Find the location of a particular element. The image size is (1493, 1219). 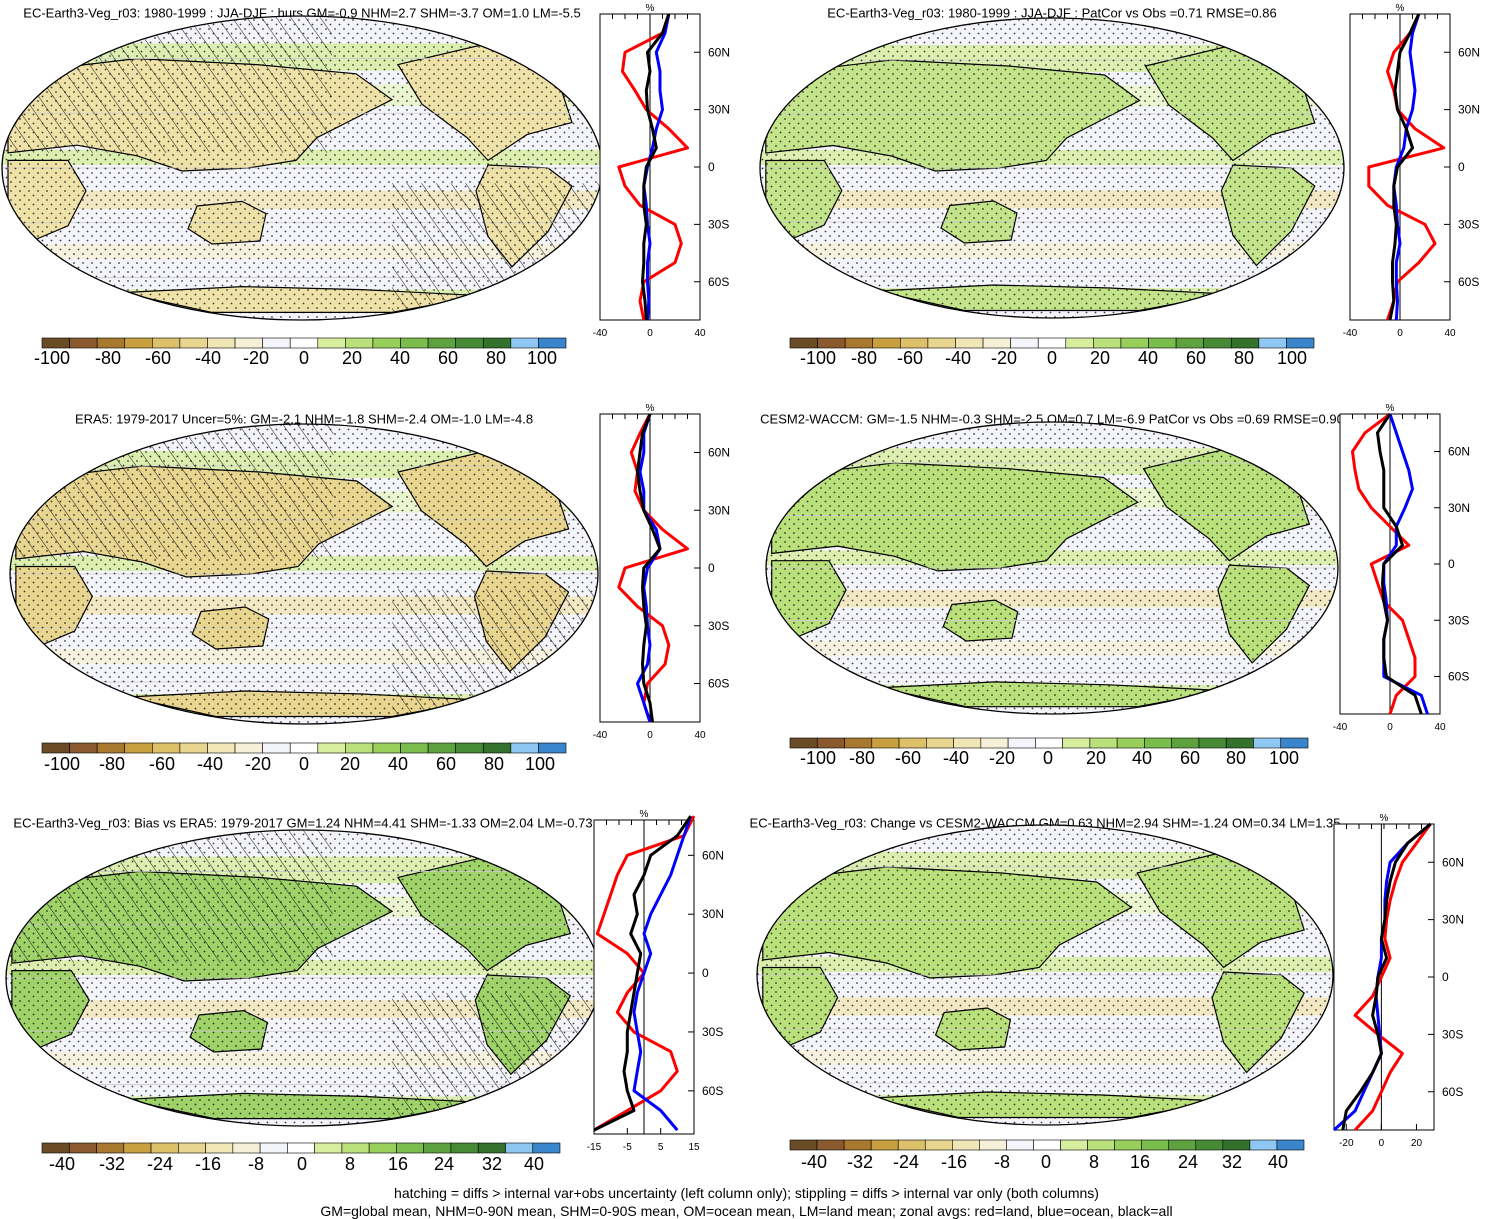

x-tick-label: 0 is located at coordinates (1390, 727).